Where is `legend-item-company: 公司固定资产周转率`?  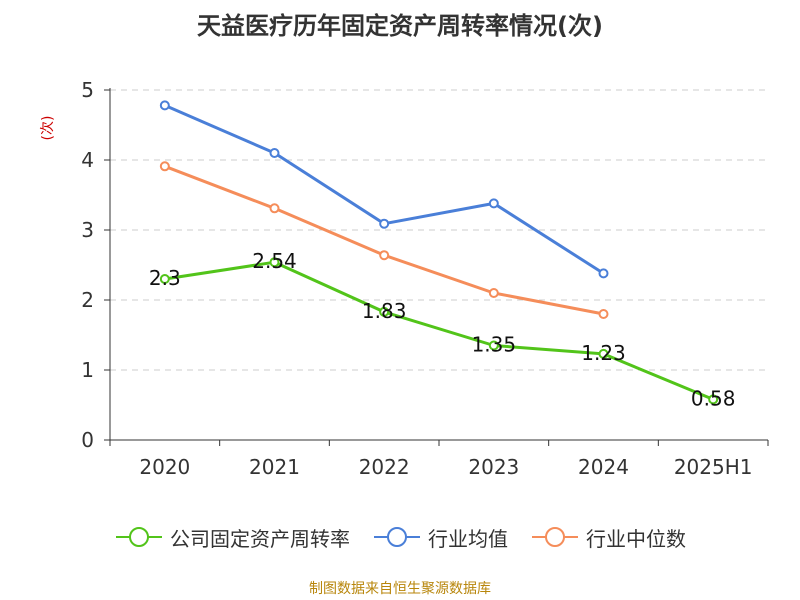 legend-item-company: 公司固定资产周转率 is located at coordinates (232, 537).